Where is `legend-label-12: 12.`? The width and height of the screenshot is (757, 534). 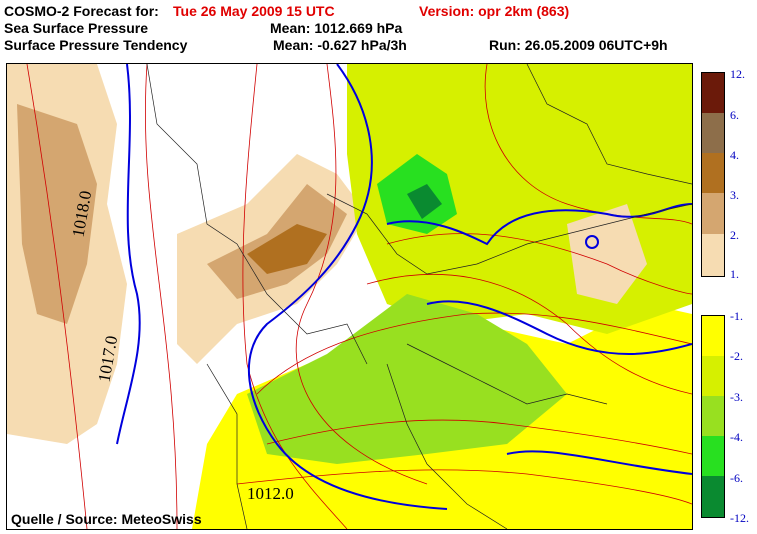 legend-label-12: 12. is located at coordinates (737, 74).